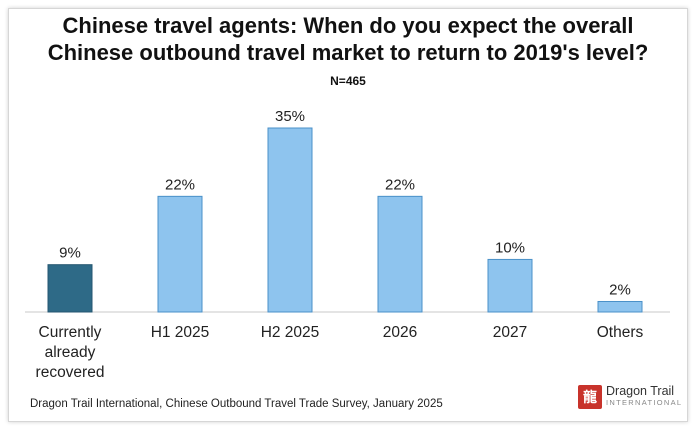 Image resolution: width=696 pixels, height=430 pixels. I want to click on dragon-trail-logo: 龍 Dragon Trail INTERNATIONAL, so click(630, 397).